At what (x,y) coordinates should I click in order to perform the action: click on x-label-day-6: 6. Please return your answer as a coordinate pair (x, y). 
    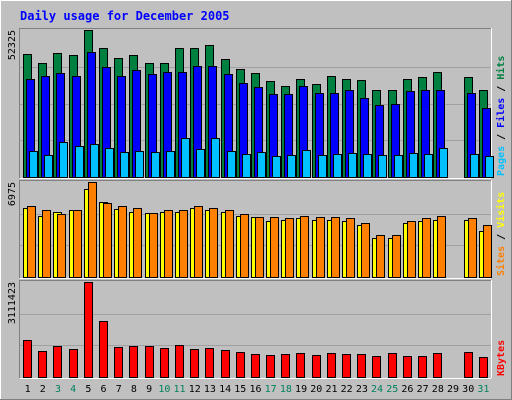
    Looking at the image, I should click on (104, 389).